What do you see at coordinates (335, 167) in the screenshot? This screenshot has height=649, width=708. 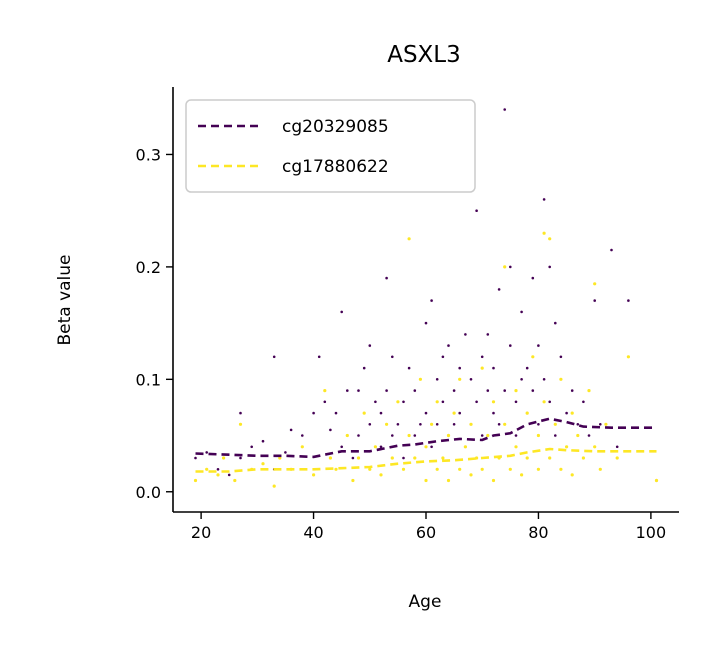 I see `legend-label-series-2: cg17880622` at bounding box center [335, 167].